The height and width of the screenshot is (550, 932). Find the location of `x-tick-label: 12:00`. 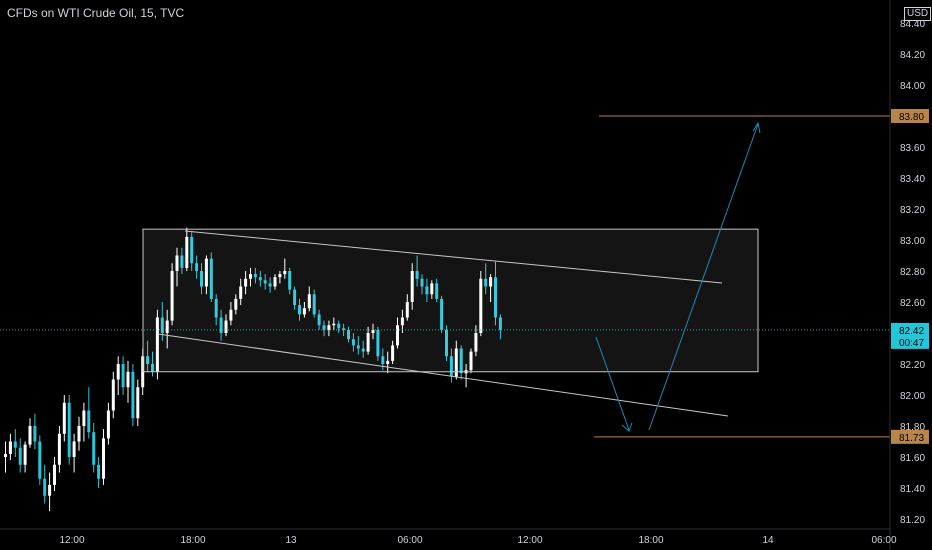

x-tick-label: 12:00 is located at coordinates (529, 540).